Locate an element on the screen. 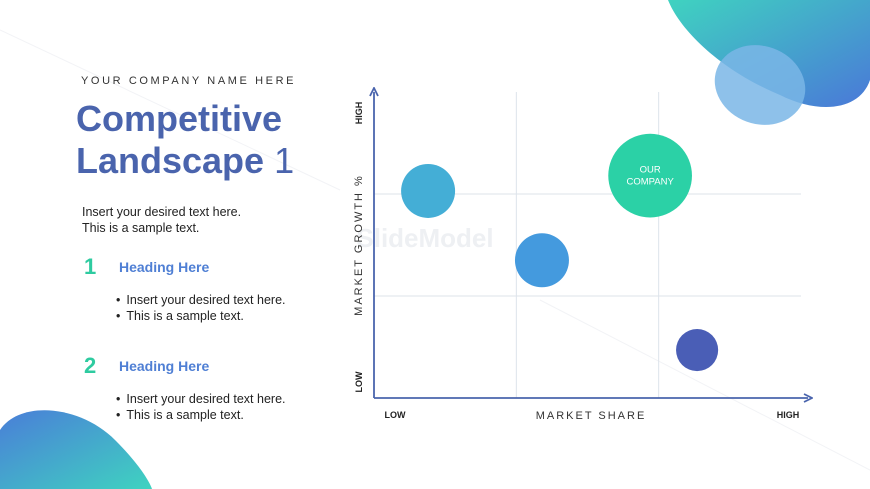  step-heading-1: Heading Here is located at coordinates (164, 267).